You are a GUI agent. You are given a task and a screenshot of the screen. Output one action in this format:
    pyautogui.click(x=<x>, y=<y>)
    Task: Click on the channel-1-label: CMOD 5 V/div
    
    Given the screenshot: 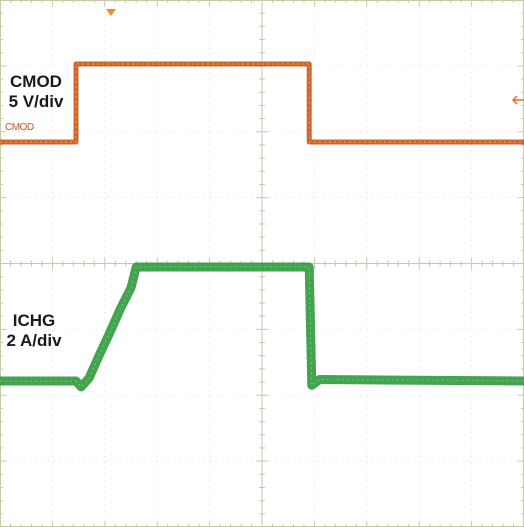 What is the action you would take?
    pyautogui.click(x=36, y=92)
    